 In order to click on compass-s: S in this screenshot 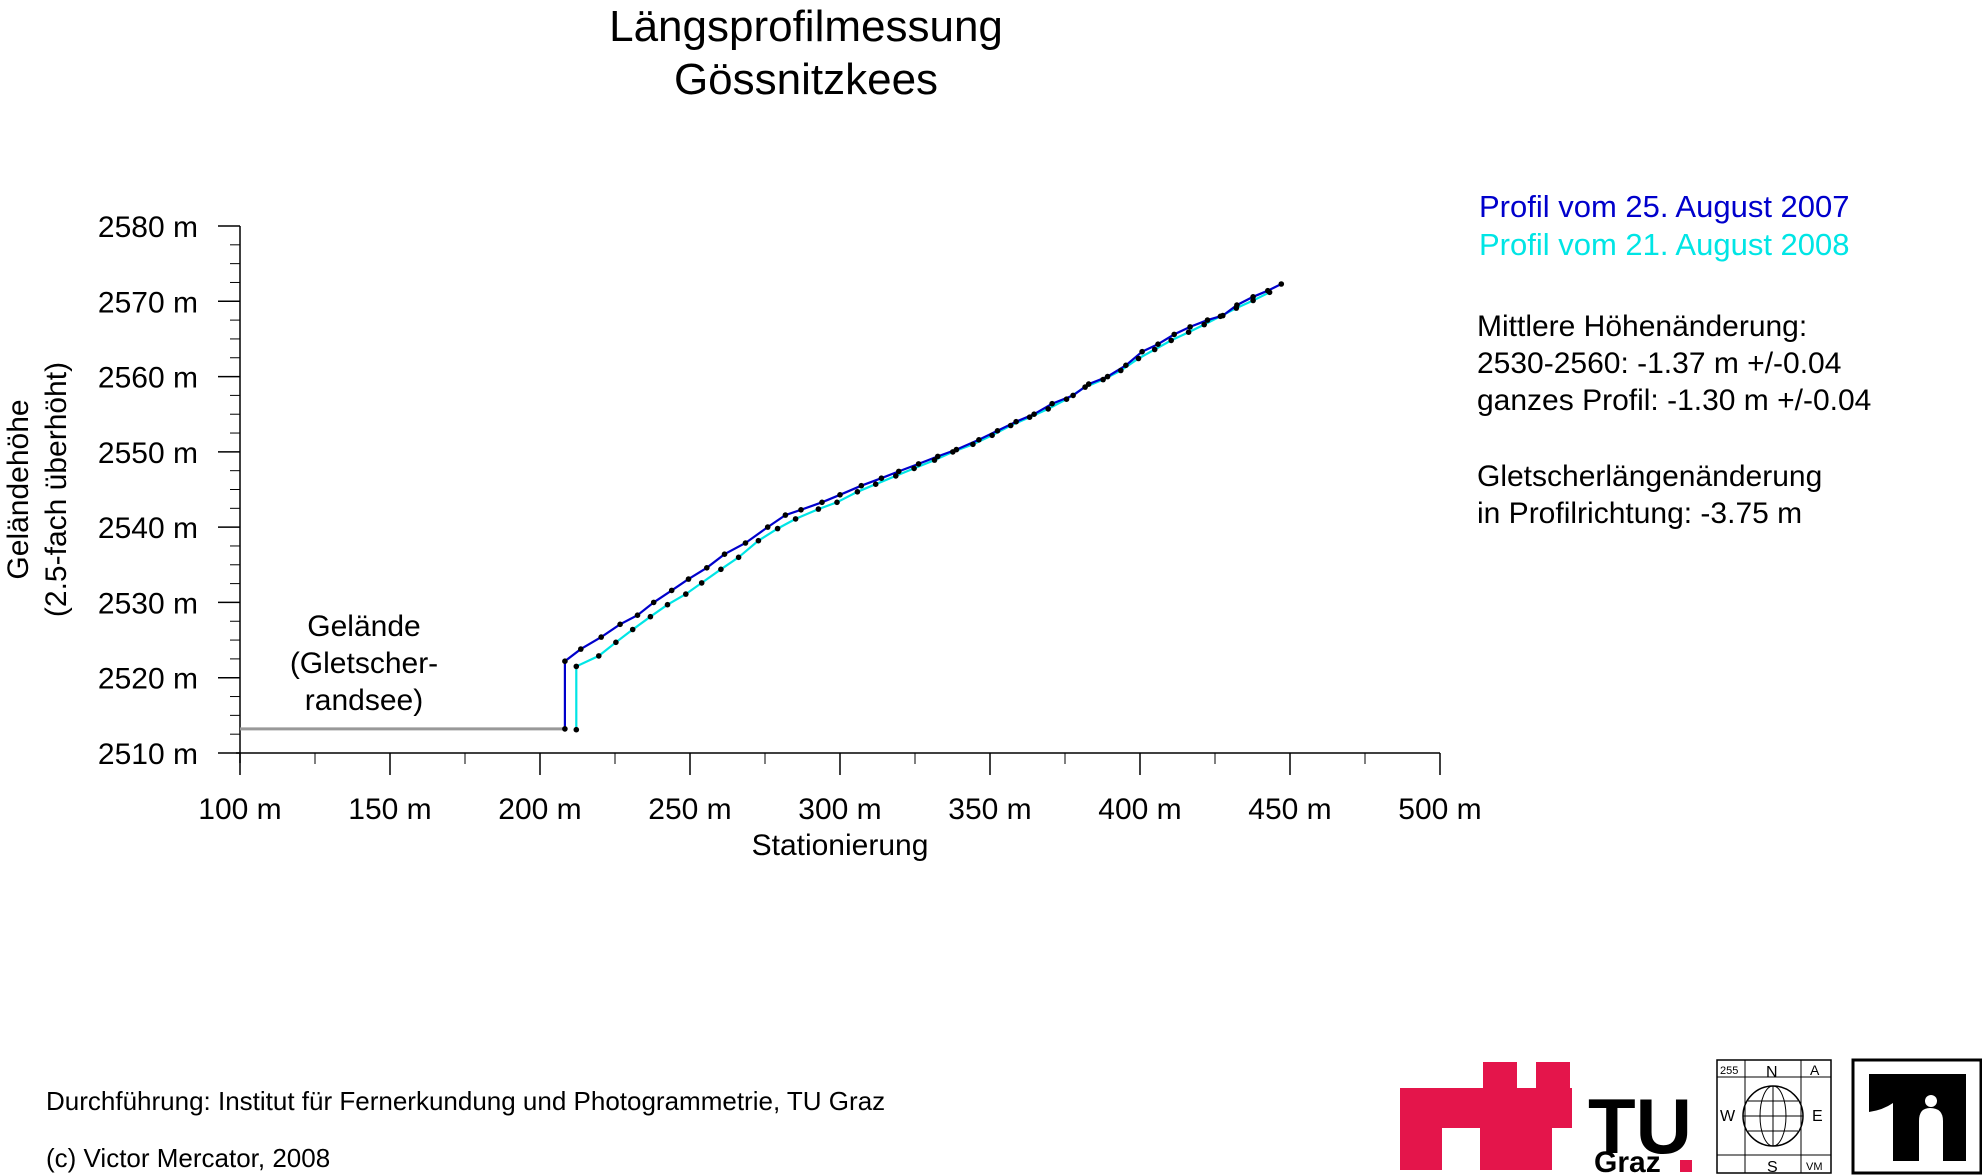, I will do `click(1772, 1167)`.